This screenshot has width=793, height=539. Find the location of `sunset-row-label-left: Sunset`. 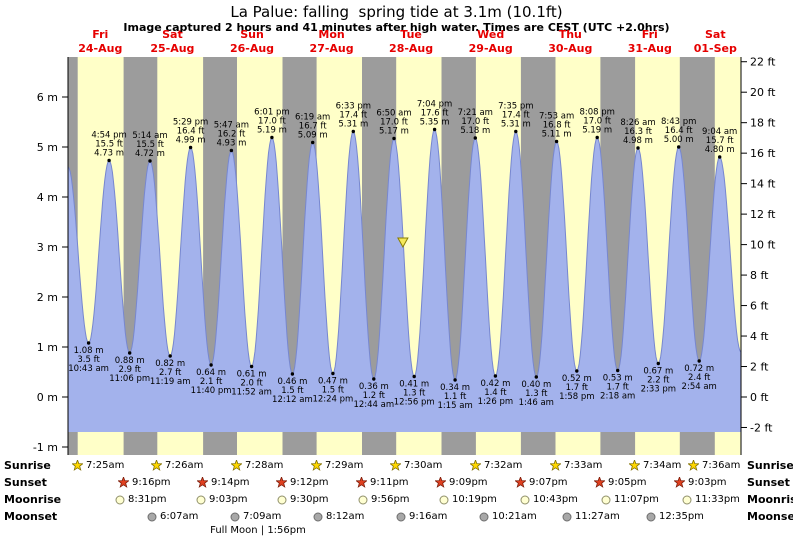

sunset-row-label-left: Sunset is located at coordinates (25, 482).